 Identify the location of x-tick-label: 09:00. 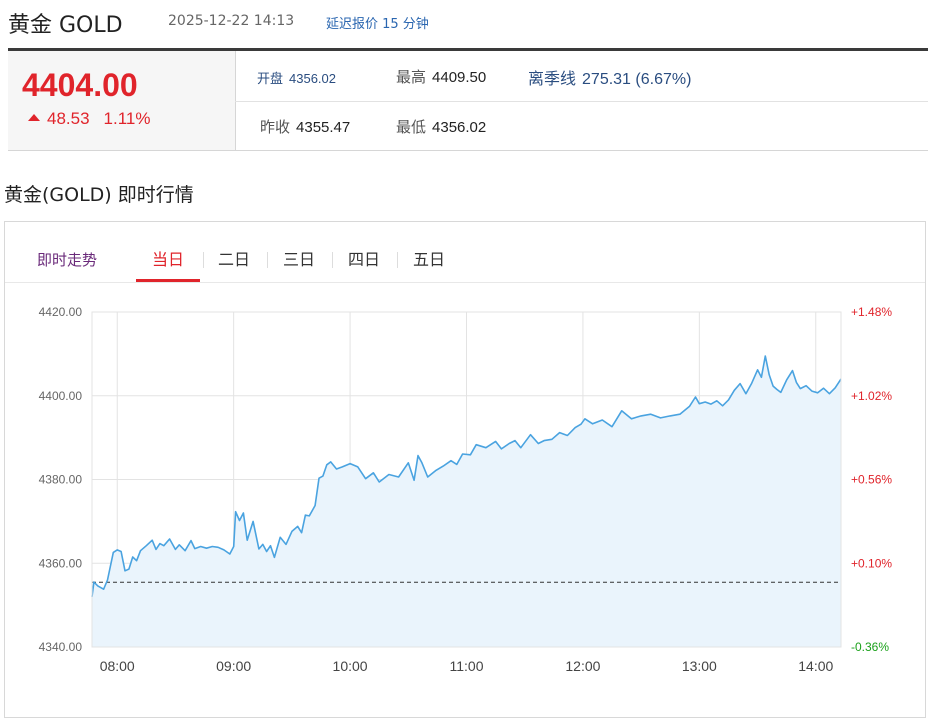
(233, 666).